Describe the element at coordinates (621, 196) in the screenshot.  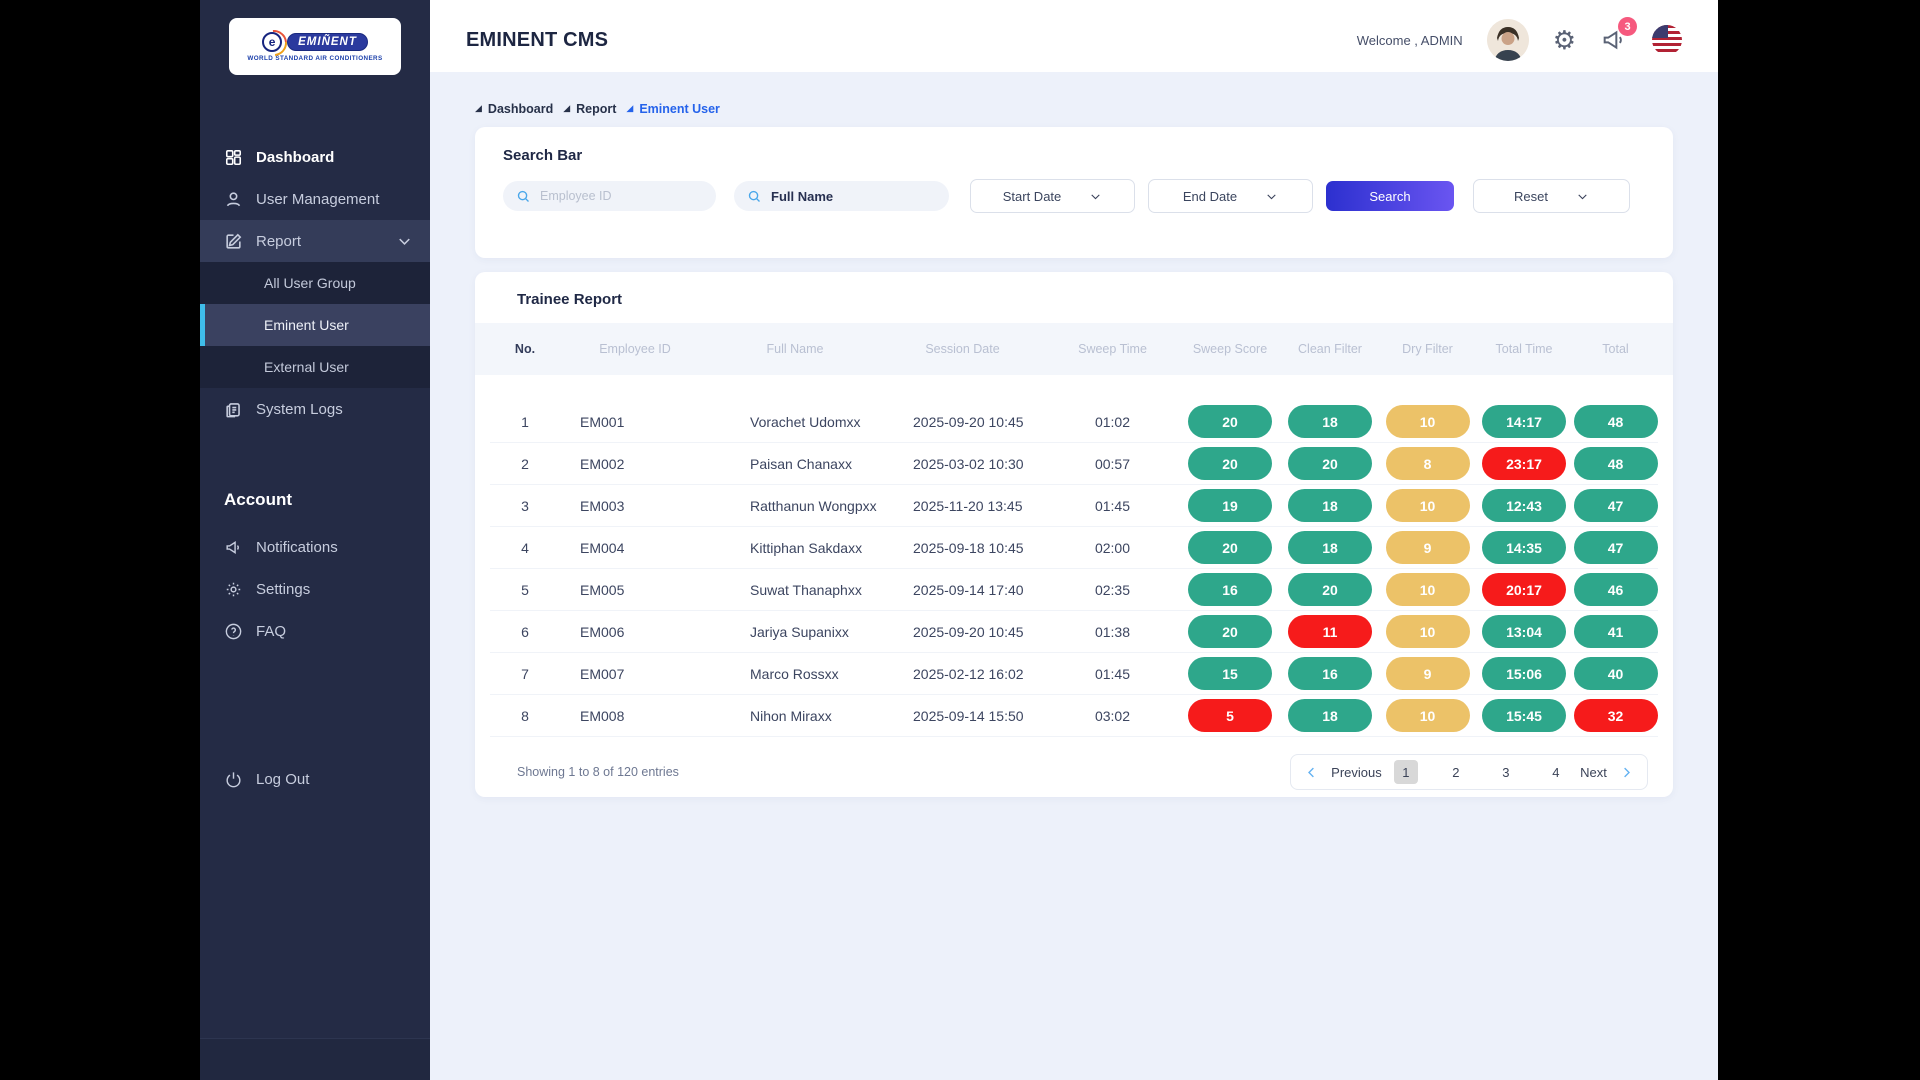
I see `employee-id-input` at that location.